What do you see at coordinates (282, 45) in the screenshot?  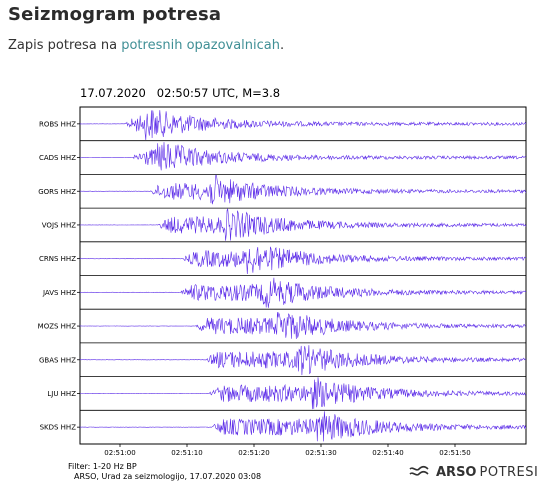 I see `intro-text-end: .` at bounding box center [282, 45].